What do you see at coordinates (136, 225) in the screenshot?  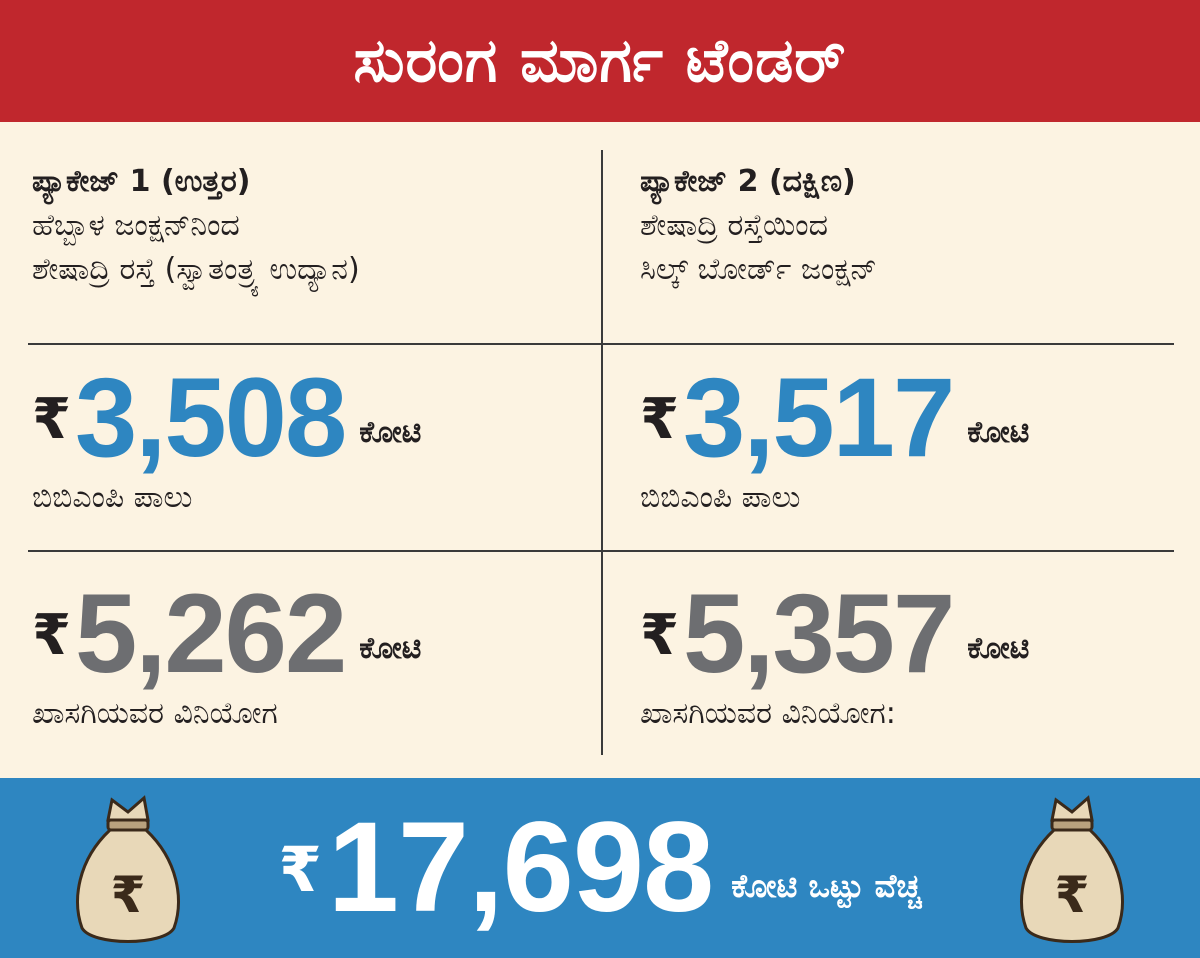 I see `package-1-route-from: ಹೆಬ್ಬಾಳ ಜಂಕ್ಷನ್‌ನಿಂದ` at bounding box center [136, 225].